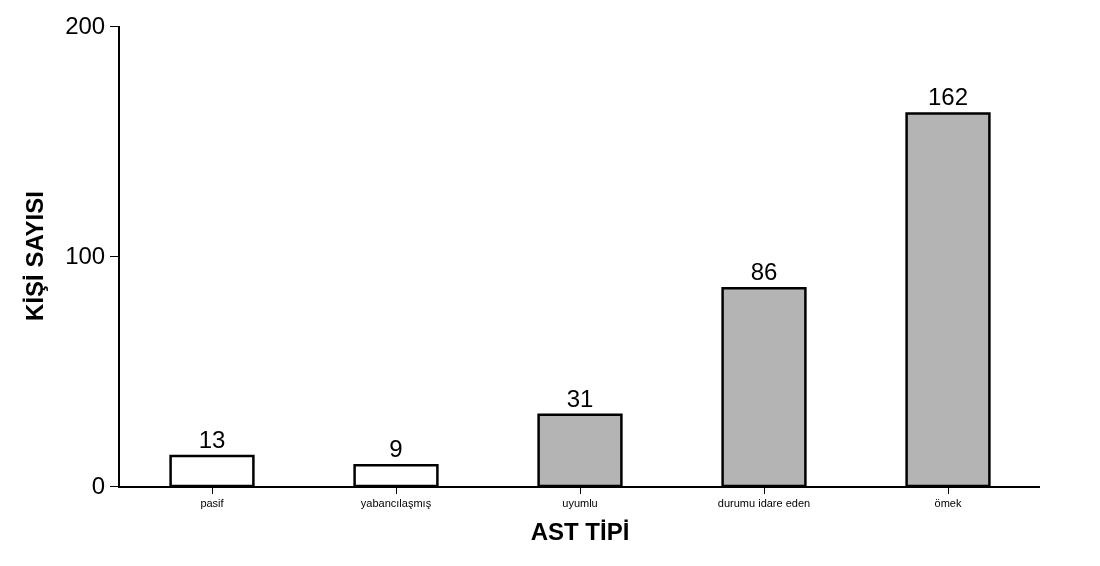 The height and width of the screenshot is (566, 1100). Describe the element at coordinates (580, 531) in the screenshot. I see `x-axis-title: AST TİPİ` at that location.